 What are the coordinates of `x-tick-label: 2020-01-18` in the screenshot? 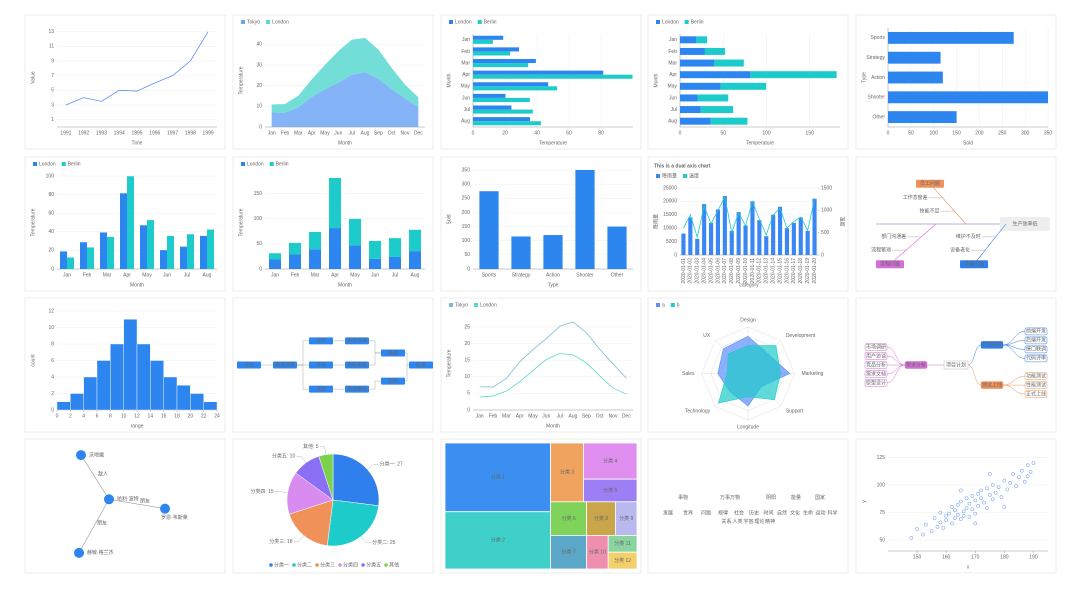 It's located at (801, 271).